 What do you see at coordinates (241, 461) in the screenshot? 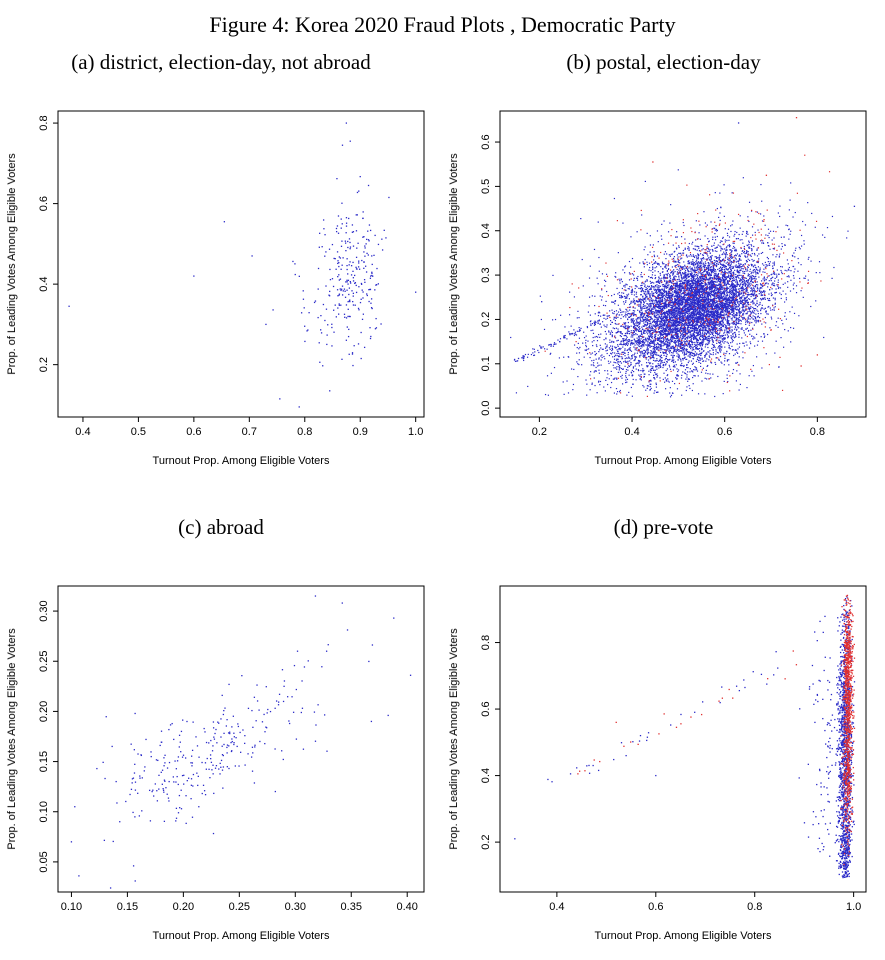
I see `panel-a-xlabel: Turnout Prop. Among Eligible Voters` at bounding box center [241, 461].